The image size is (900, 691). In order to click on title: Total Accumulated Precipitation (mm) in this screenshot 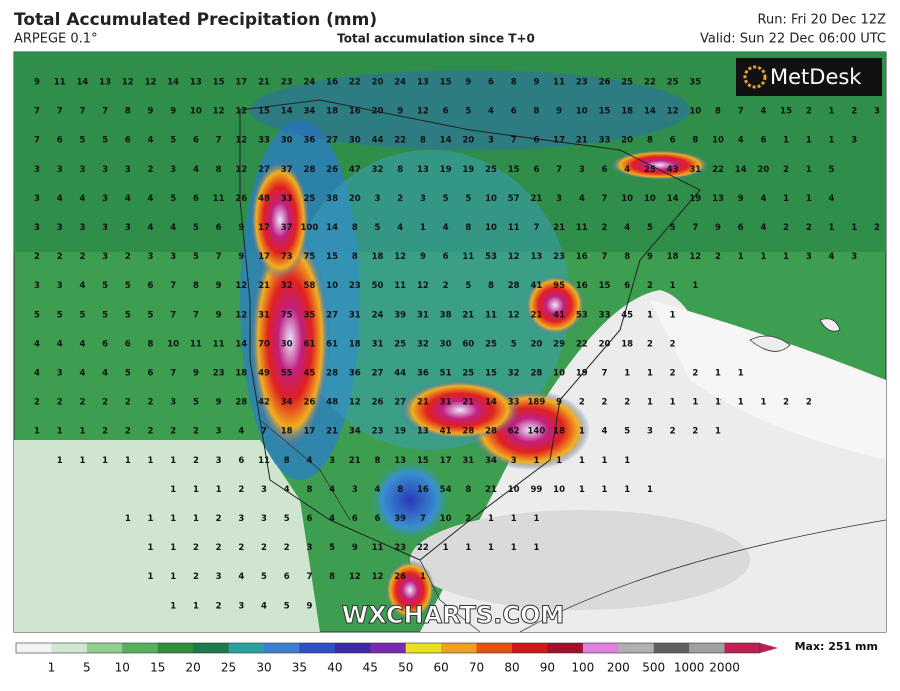, I will do `click(195, 20)`.